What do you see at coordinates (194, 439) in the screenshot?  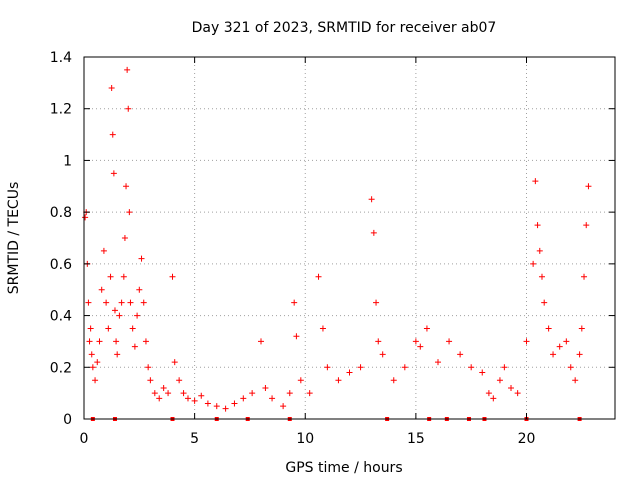 I see `x-tick-label: 5` at bounding box center [194, 439].